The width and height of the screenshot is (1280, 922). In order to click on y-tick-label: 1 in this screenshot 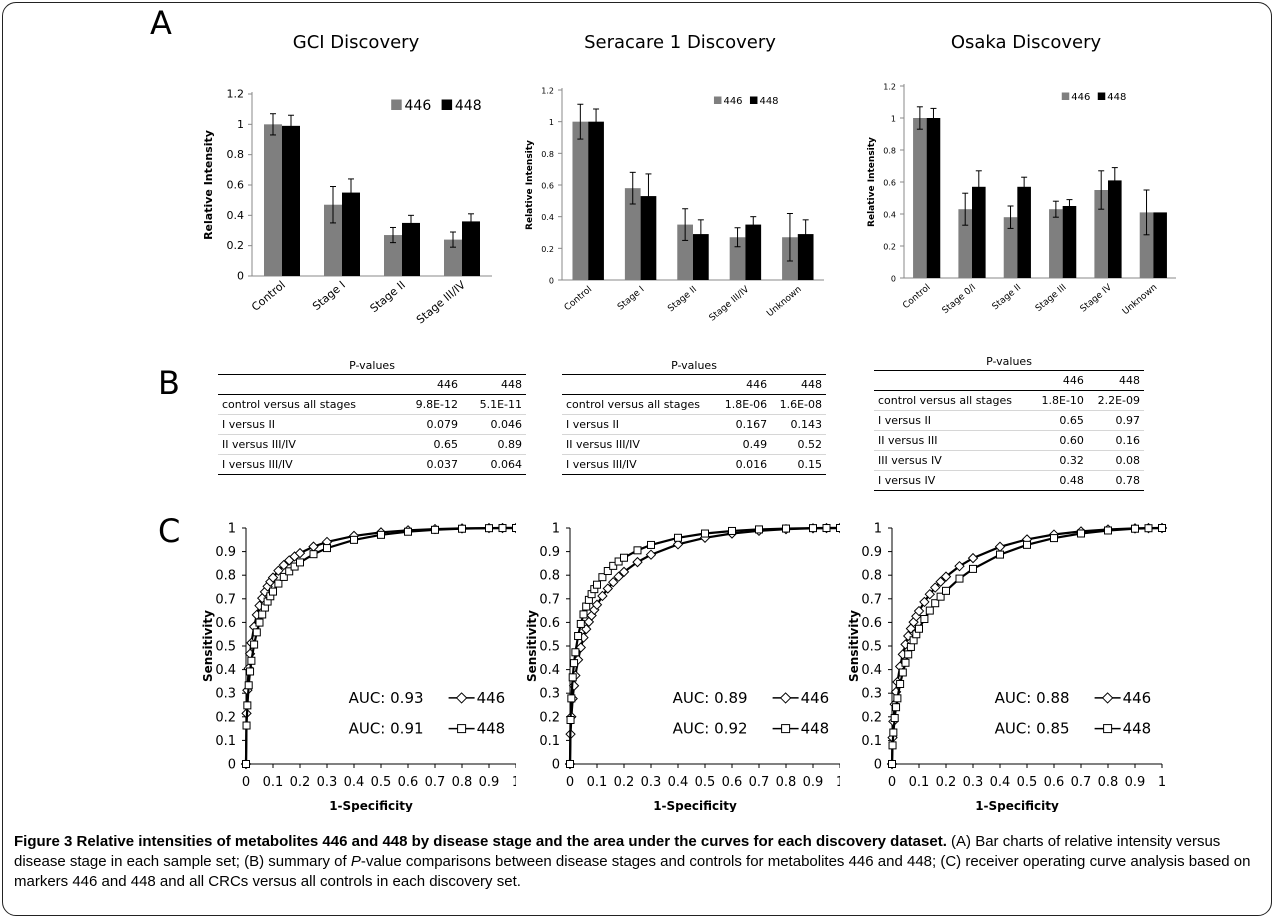, I will do `click(551, 122)`.